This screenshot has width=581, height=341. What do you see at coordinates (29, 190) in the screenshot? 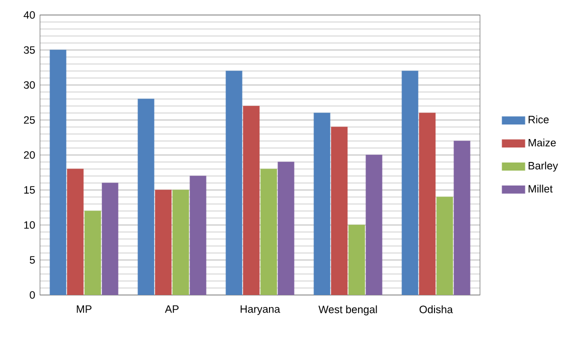
I see `y-tick-label: 15` at bounding box center [29, 190].